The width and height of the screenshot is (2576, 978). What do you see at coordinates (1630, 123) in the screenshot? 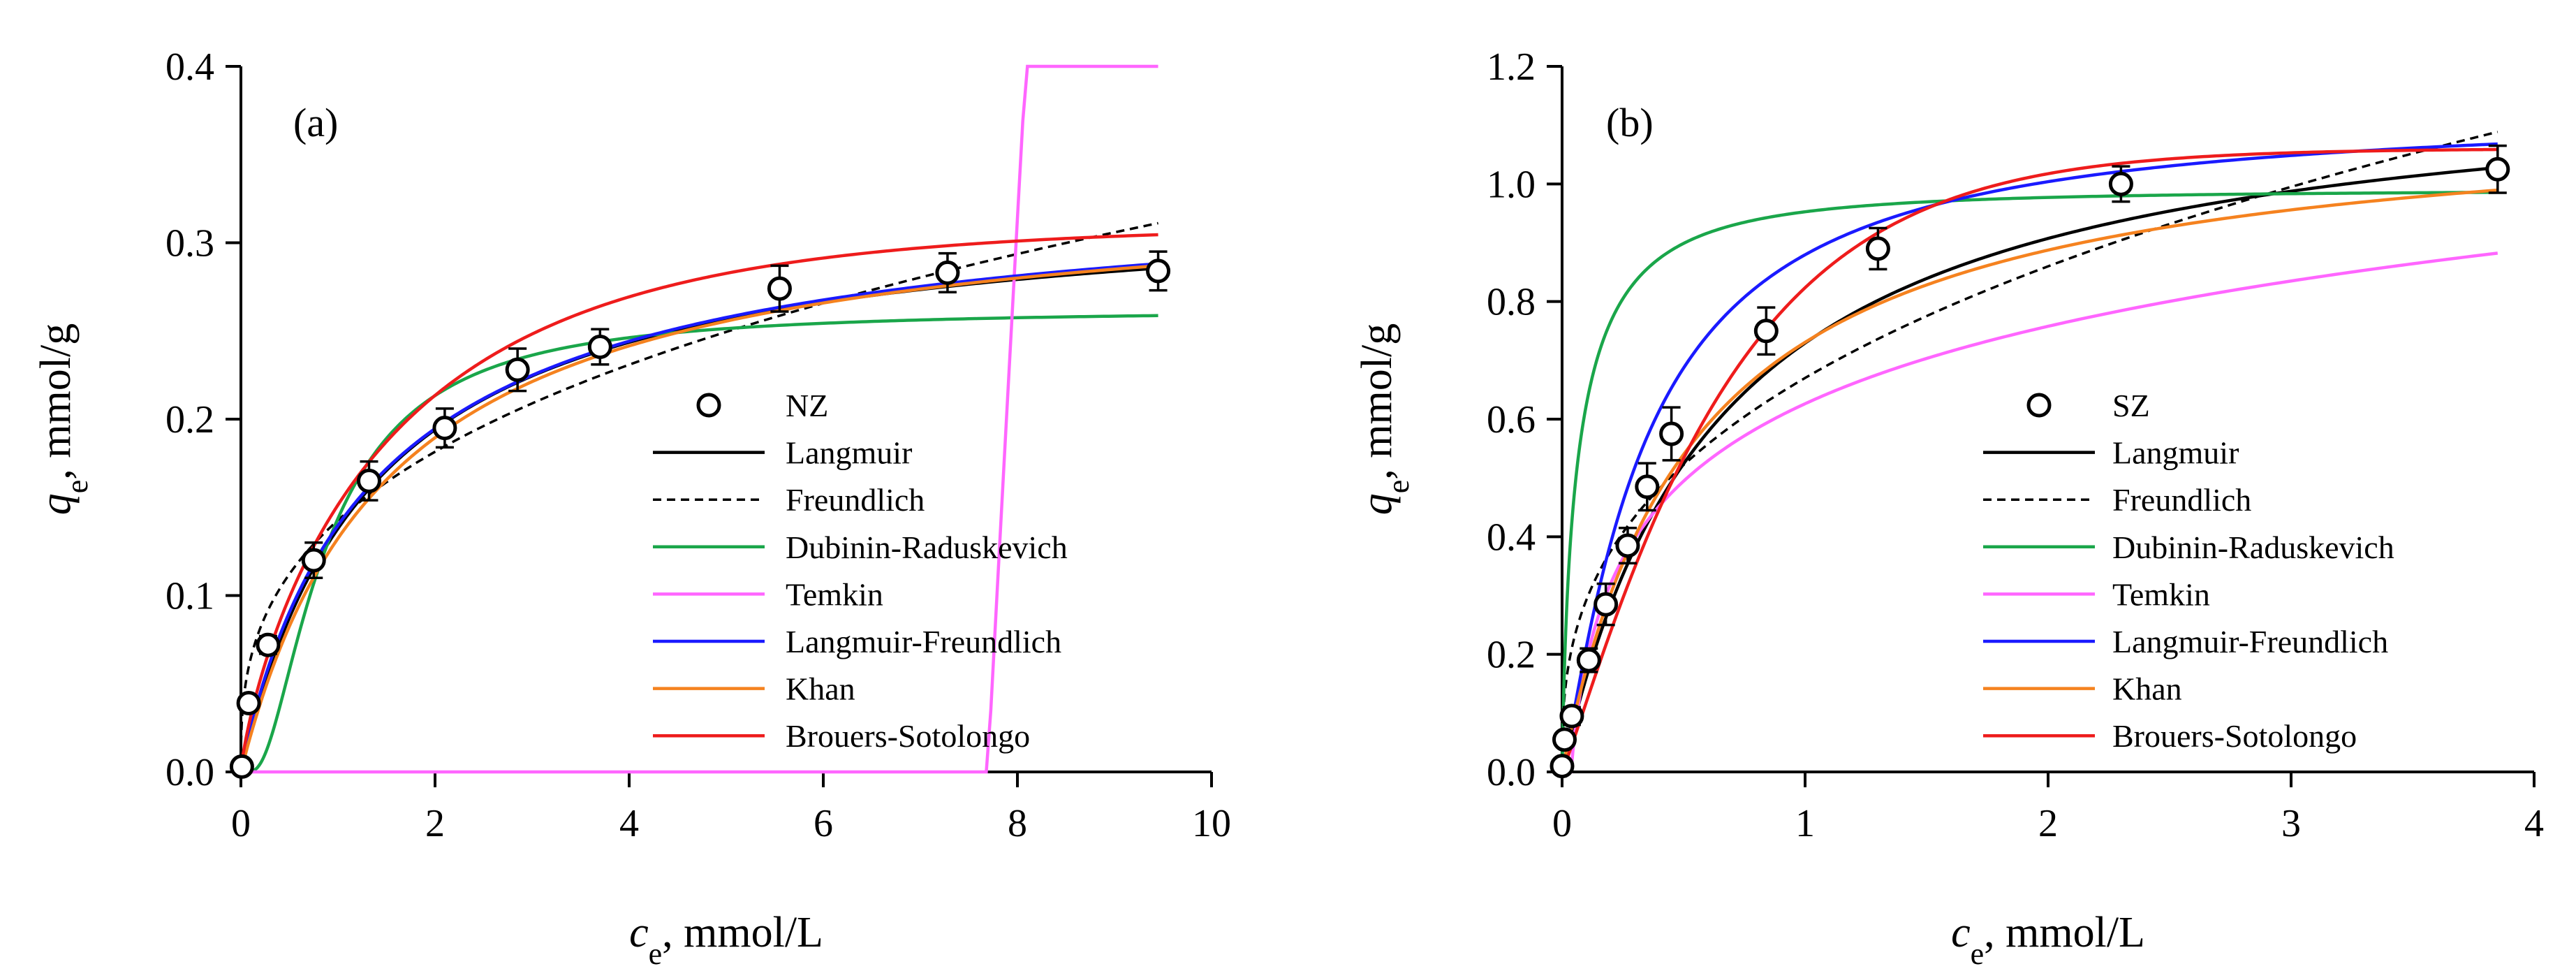
I see `panel-label: (b)` at bounding box center [1630, 123].